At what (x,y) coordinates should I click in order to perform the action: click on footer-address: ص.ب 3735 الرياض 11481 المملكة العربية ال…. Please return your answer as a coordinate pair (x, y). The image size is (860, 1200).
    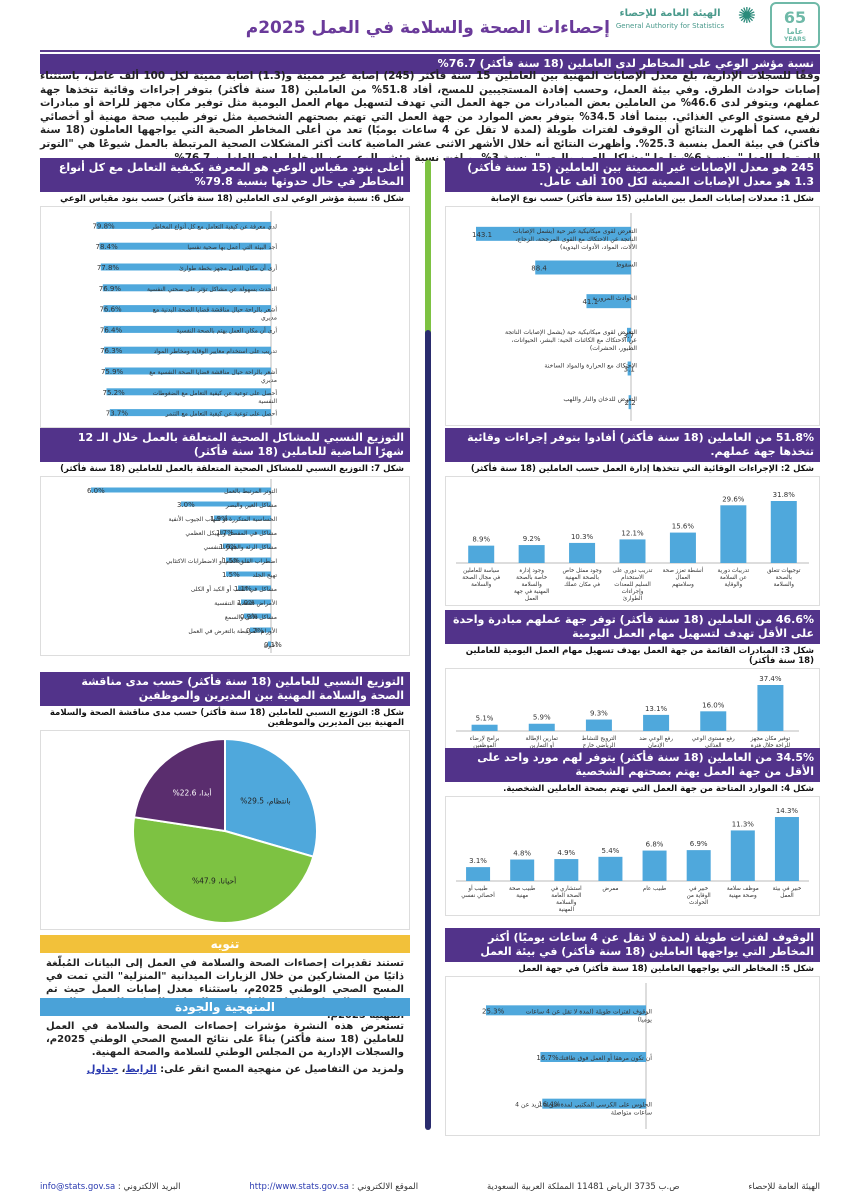
    Looking at the image, I should click on (583, 1187).